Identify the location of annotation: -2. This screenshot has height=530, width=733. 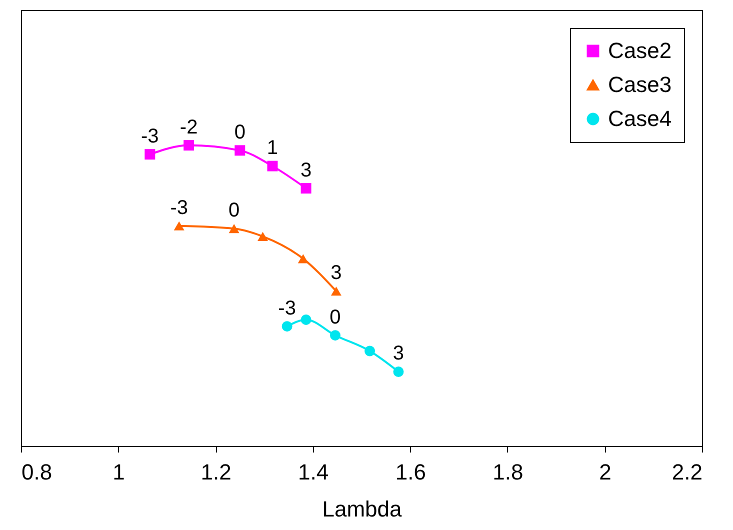
(189, 127).